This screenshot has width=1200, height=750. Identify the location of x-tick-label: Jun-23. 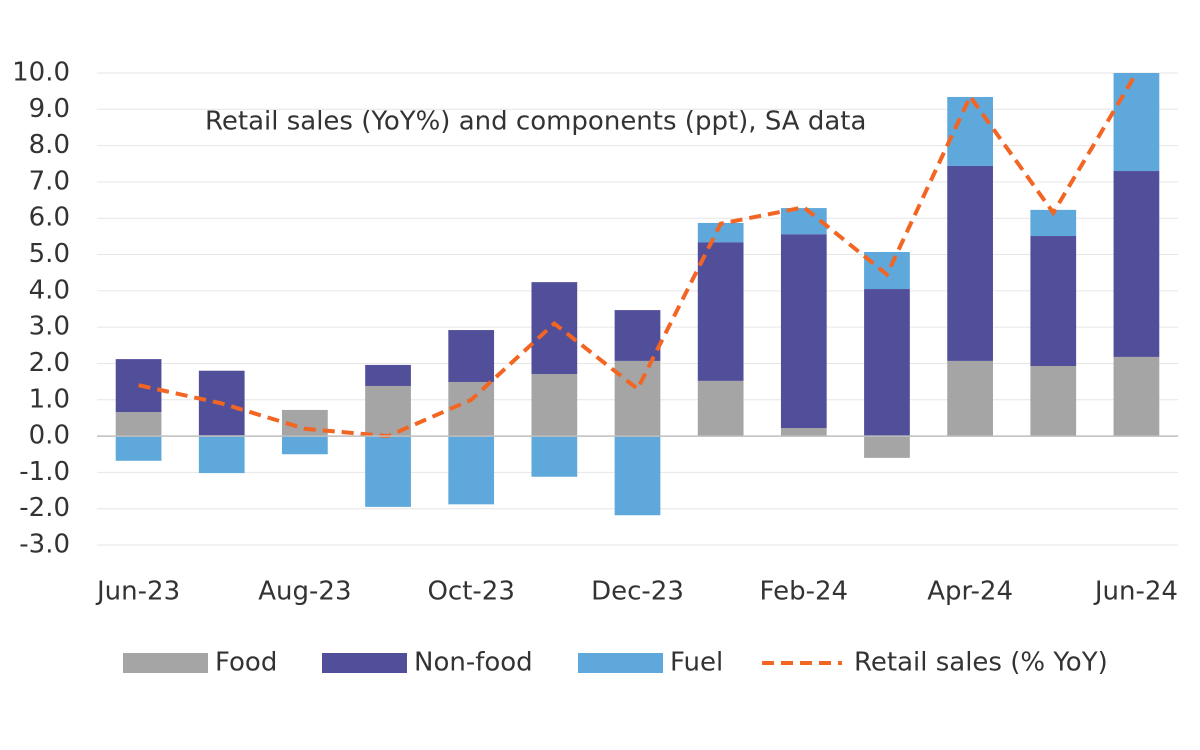
(137, 592).